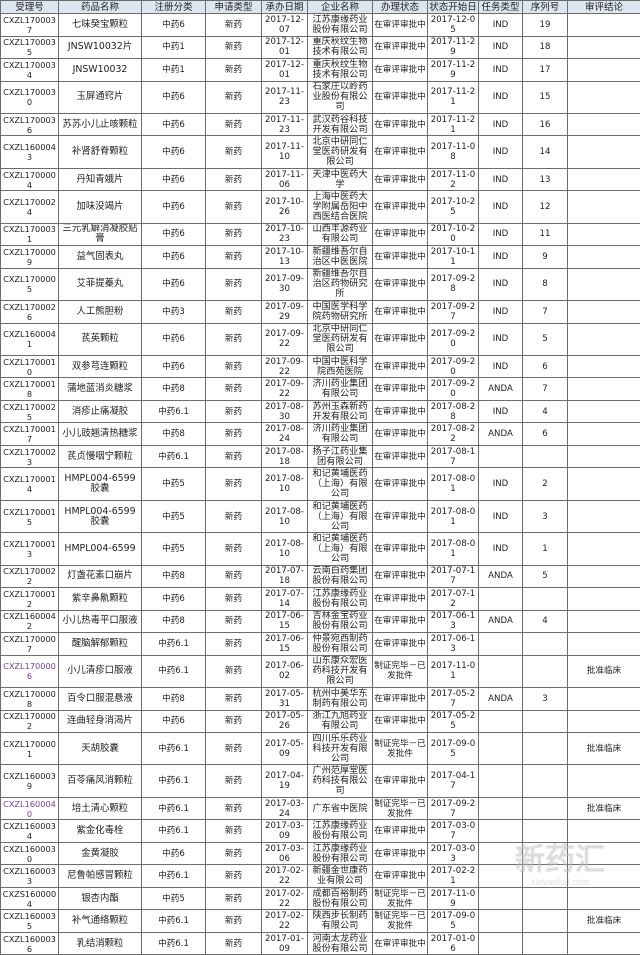 This screenshot has height=955, width=640. I want to click on cell-acceptance-no: CXZL1600042, so click(30, 621).